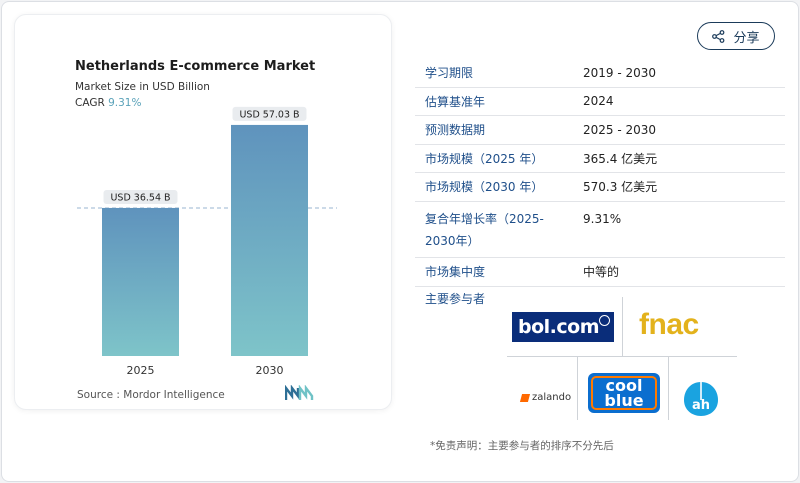  What do you see at coordinates (484, 158) in the screenshot?
I see `info-key: 市场规模（2025 年）` at bounding box center [484, 158].